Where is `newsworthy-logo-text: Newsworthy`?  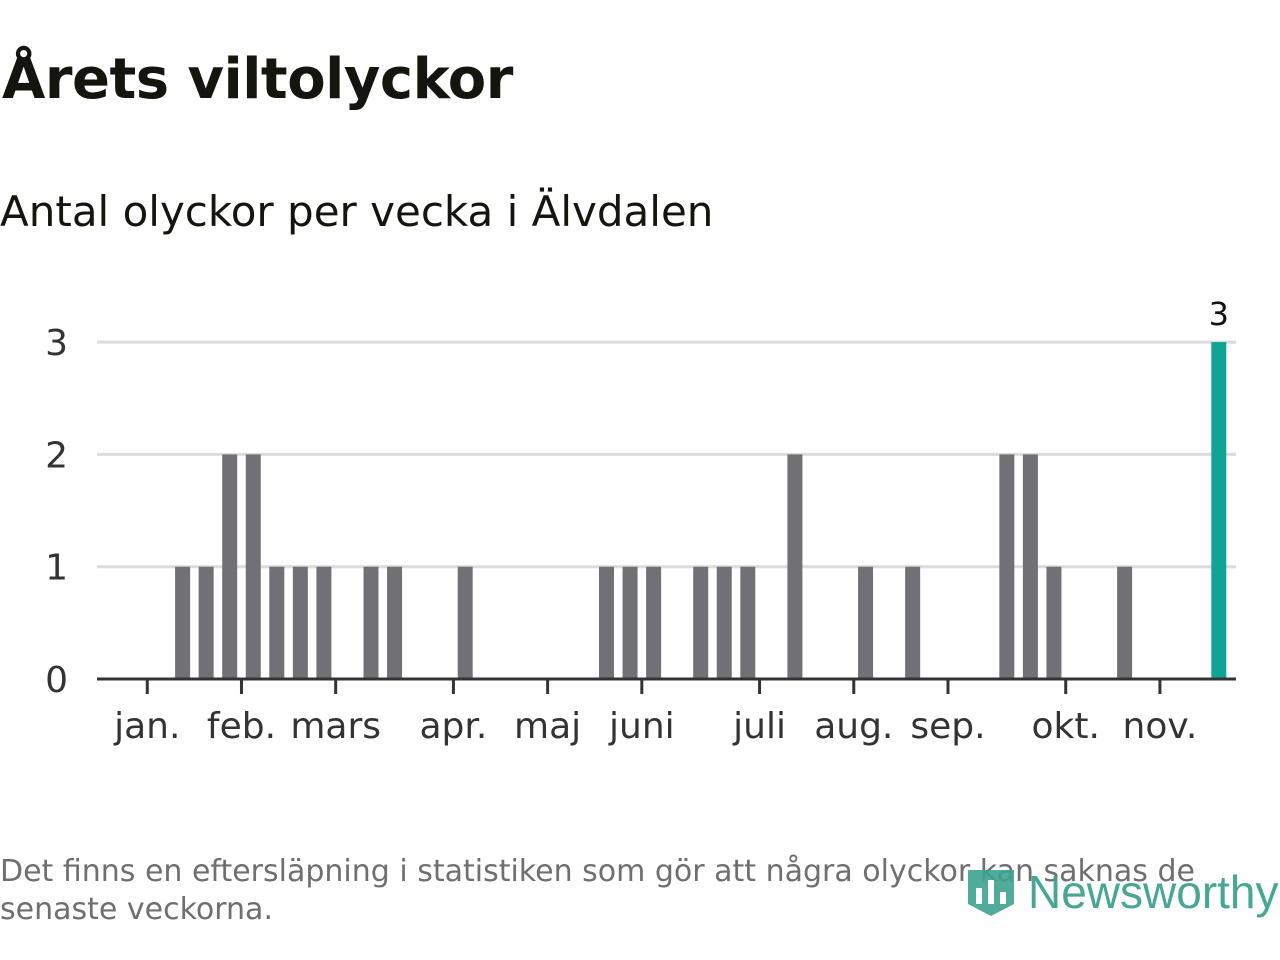 newsworthy-logo-text: Newsworthy is located at coordinates (1153, 892).